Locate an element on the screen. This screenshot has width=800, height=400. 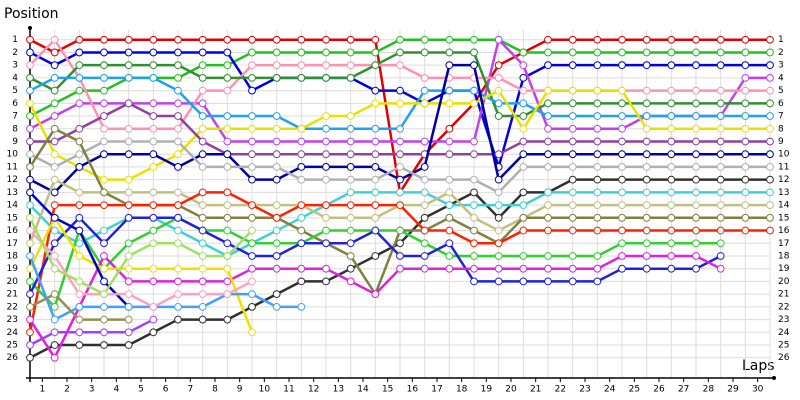
y-tick-label-right: 24 is located at coordinates (784, 333).